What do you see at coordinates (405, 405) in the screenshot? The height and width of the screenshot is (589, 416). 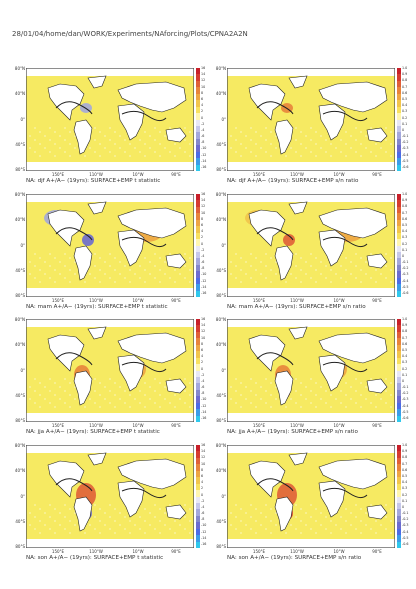 I see `colorbar-tick-label: -0.4` at bounding box center [405, 405].